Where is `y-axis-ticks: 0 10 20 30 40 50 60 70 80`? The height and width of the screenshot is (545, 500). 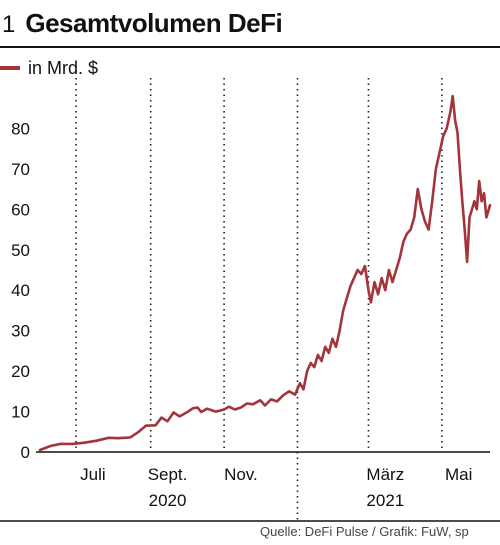 y-axis-ticks: 0 10 20 30 40 50 60 70 80 is located at coordinates (20, 290).